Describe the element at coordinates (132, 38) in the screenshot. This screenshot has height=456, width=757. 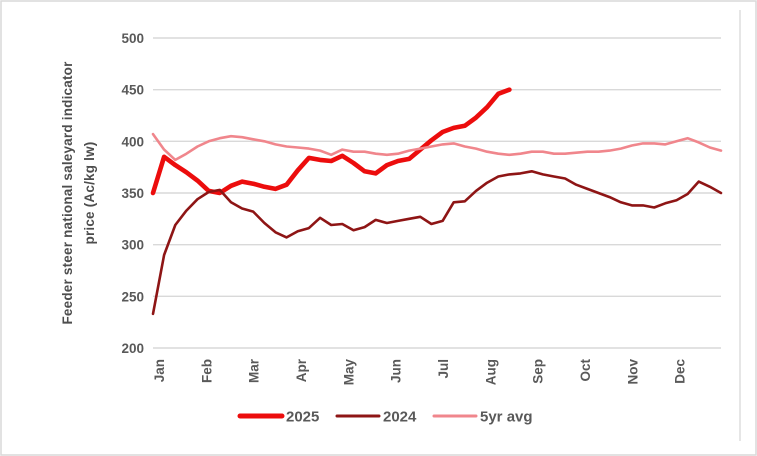
I see `y-axis-tick-500: 500` at that location.